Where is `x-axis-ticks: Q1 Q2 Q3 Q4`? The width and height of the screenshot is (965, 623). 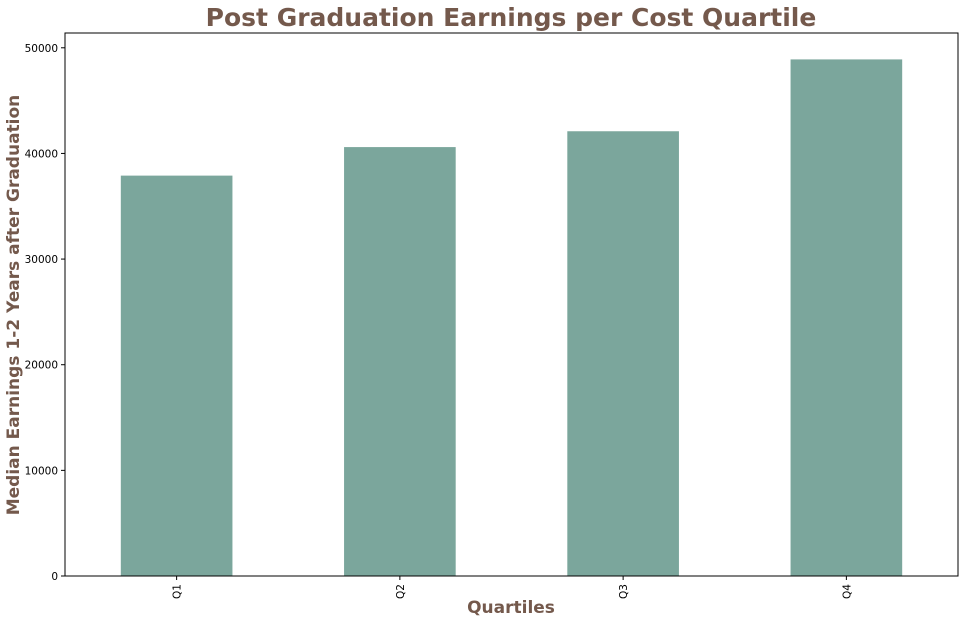 x-axis-ticks: Q1 Q2 Q3 Q4 is located at coordinates (512, 587).